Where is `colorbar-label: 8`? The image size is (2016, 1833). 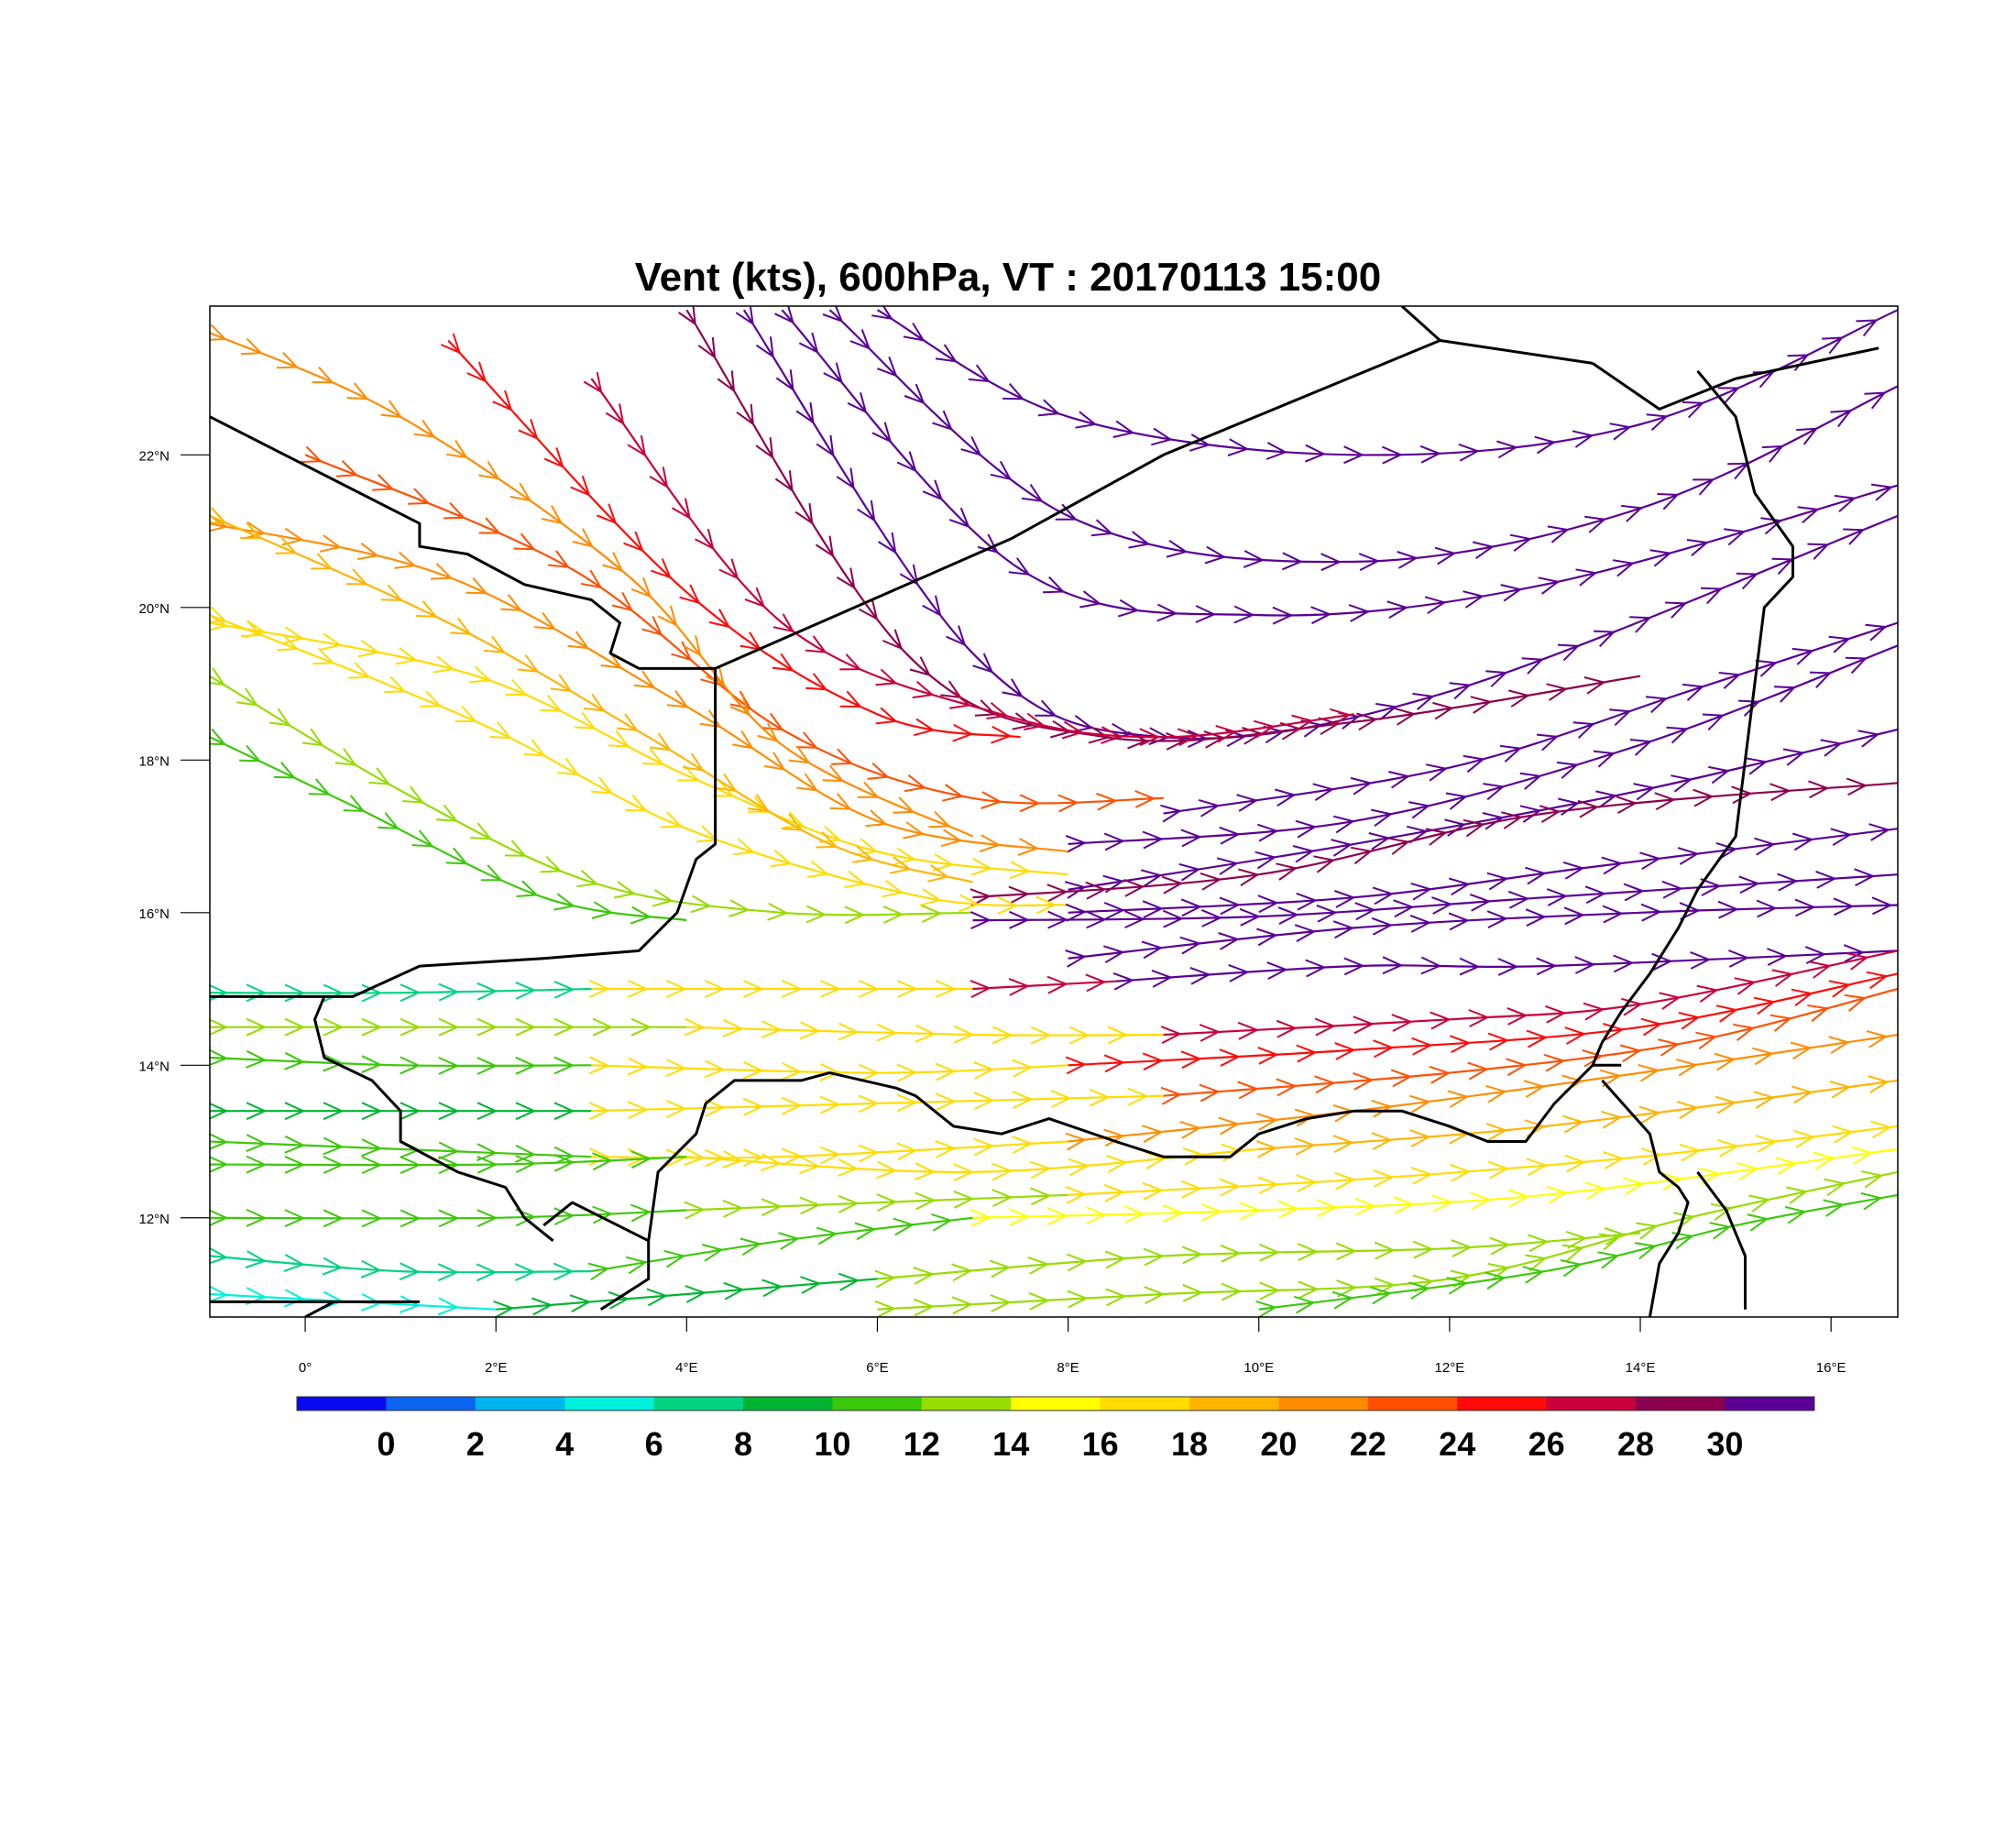
colorbar-label: 8 is located at coordinates (743, 1444).